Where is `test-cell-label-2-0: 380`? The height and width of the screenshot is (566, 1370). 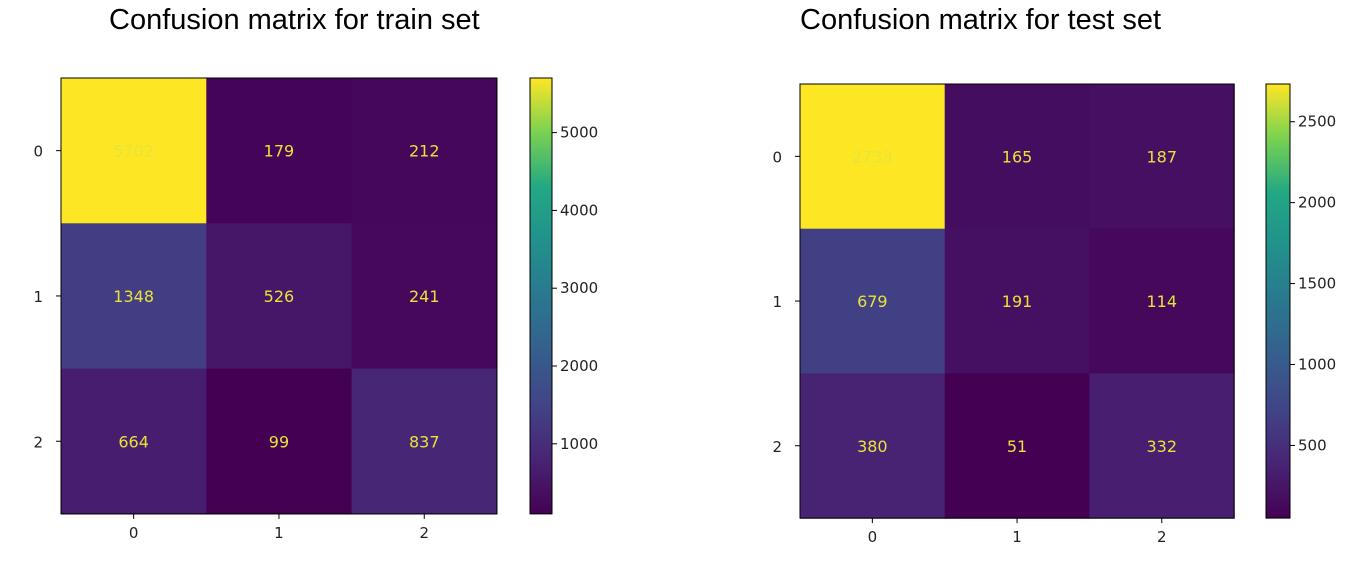 test-cell-label-2-0: 380 is located at coordinates (872, 446).